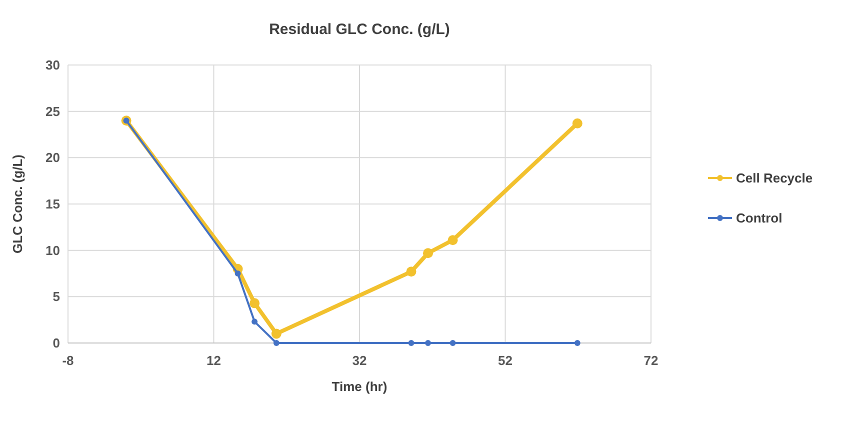  I want to click on y-axis-title: GLC Conc. (g/L), so click(17, 204).